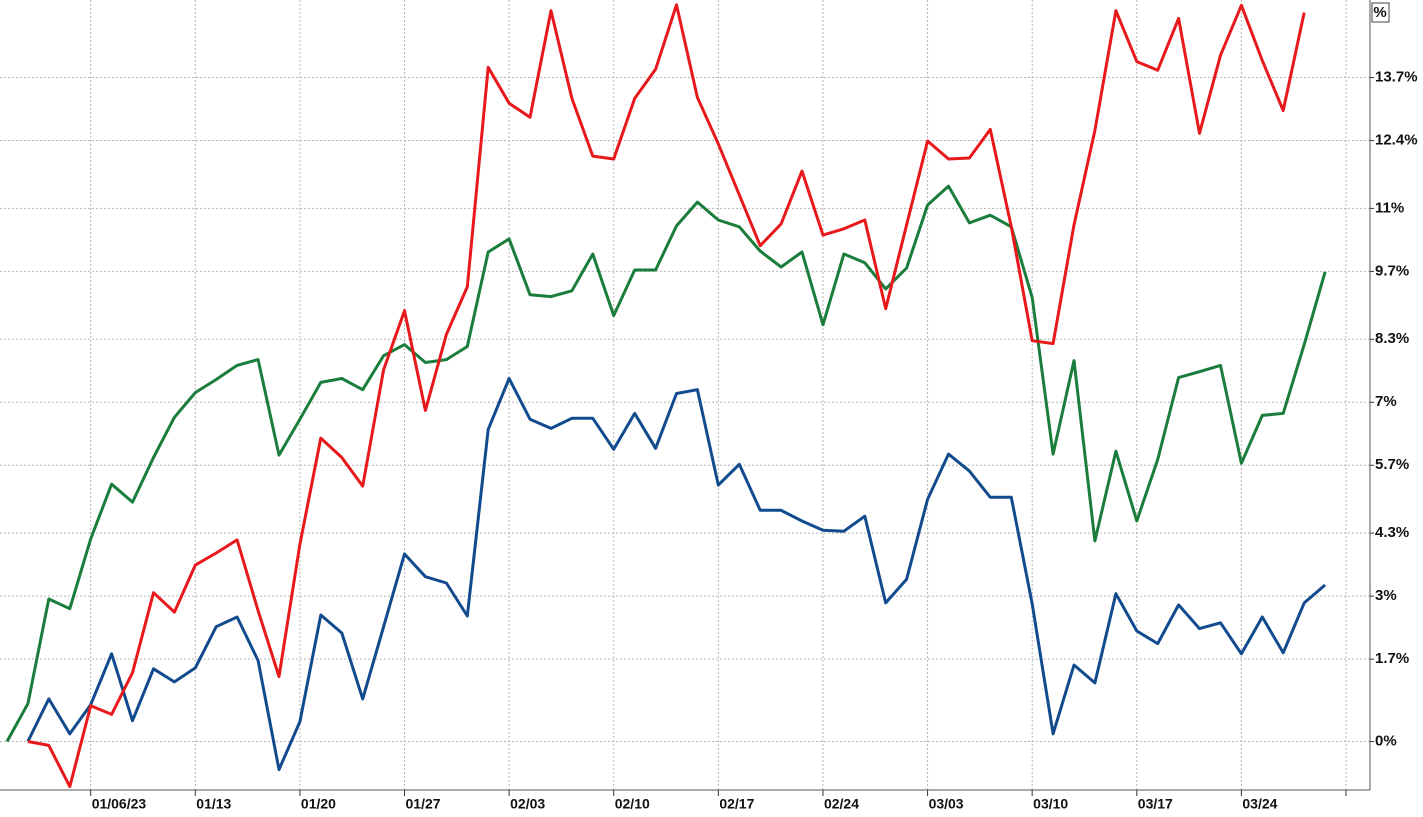 The width and height of the screenshot is (1423, 817). Describe the element at coordinates (318, 804) in the screenshot. I see `x-tick-label: 01/20` at that location.